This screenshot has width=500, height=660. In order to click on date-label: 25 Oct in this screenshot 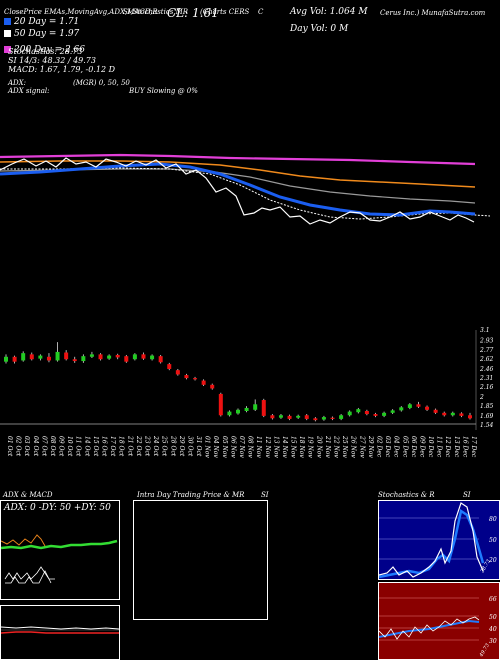, I will do `click(164, 446)`.